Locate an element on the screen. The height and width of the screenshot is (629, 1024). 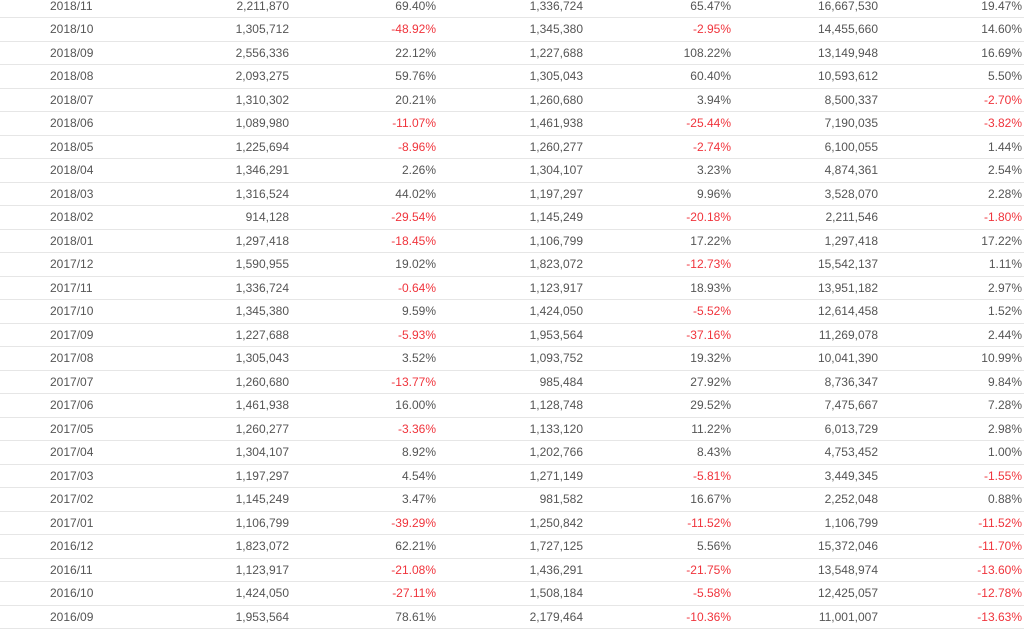
value-cell: 2.98% is located at coordinates (1005, 430).